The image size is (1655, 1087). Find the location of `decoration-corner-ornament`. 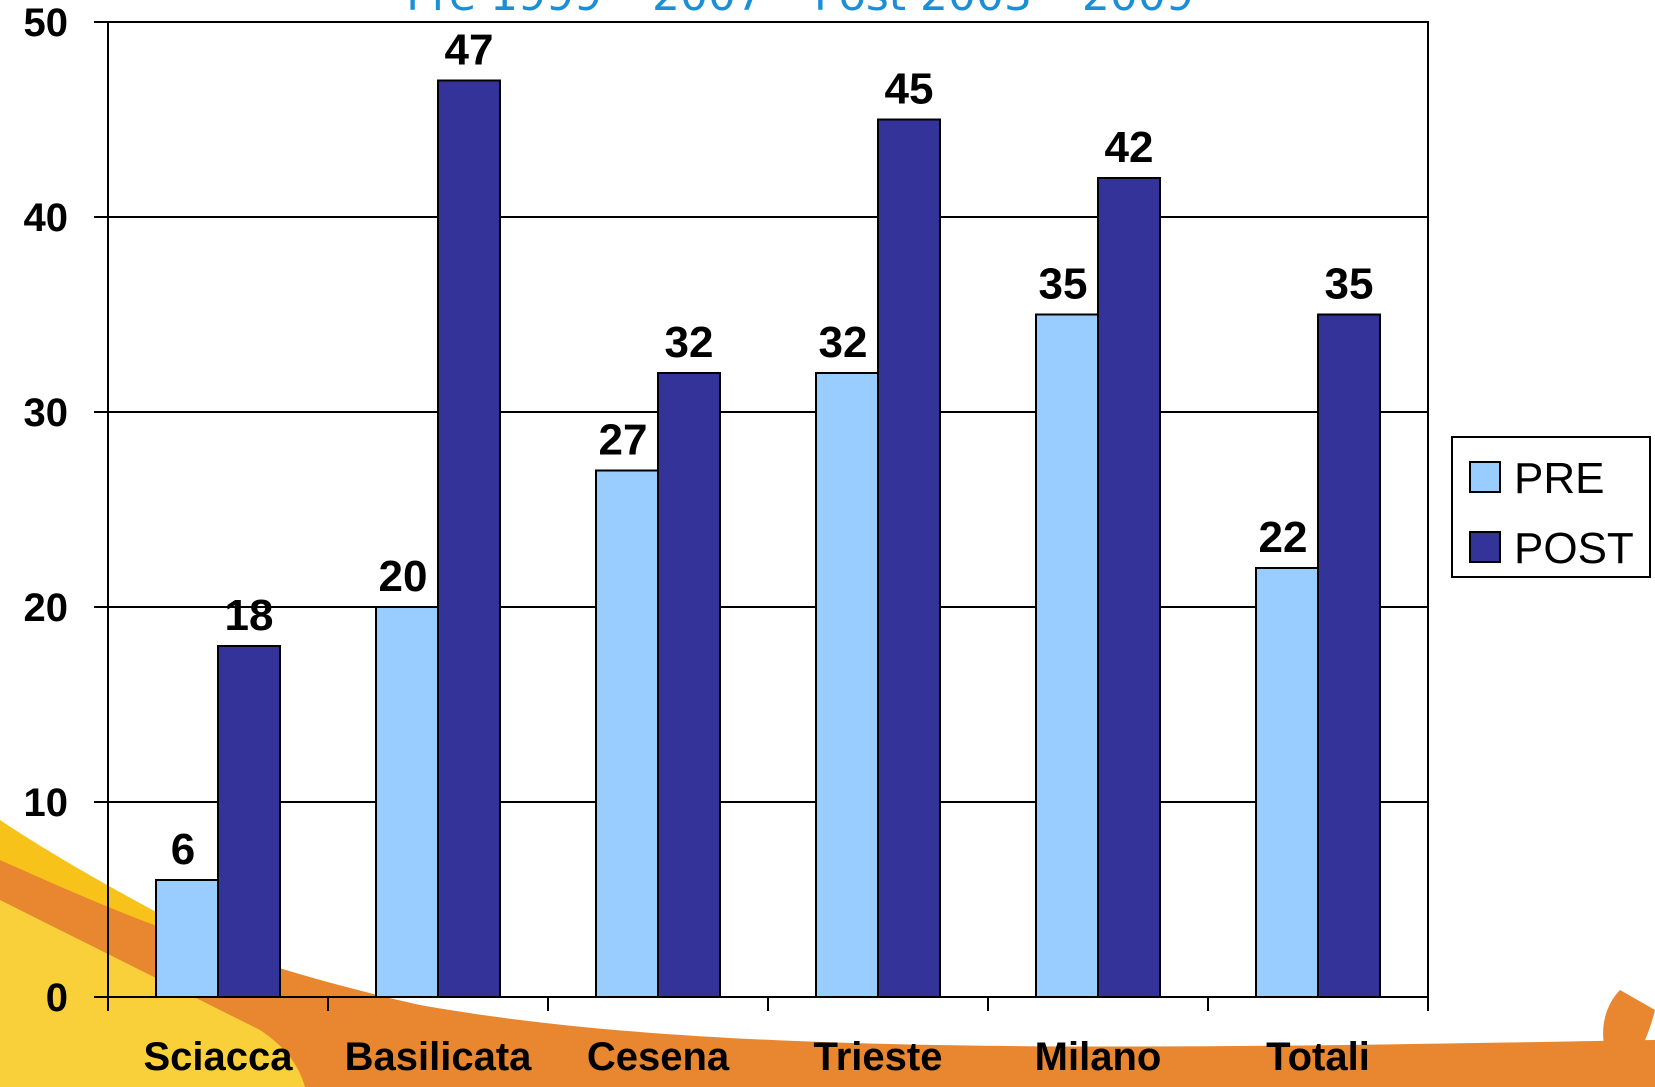

decoration-corner-ornament is located at coordinates (1629, 1032).